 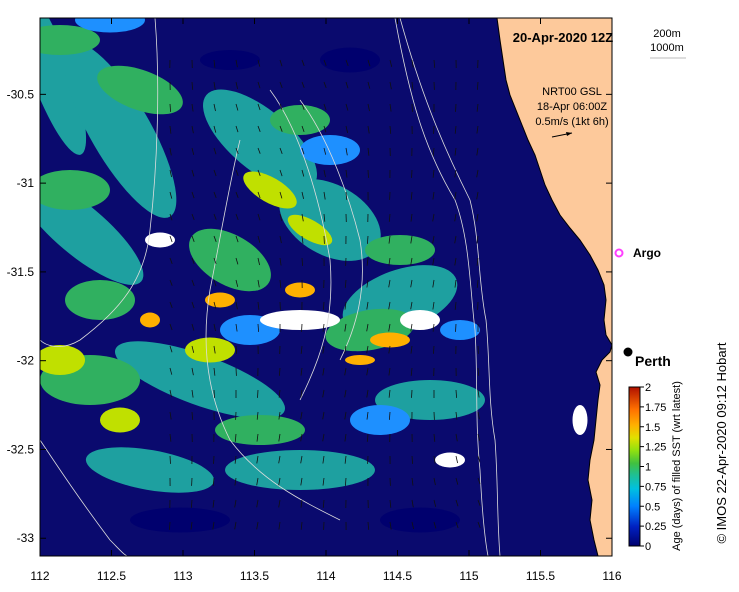 What do you see at coordinates (655, 527) in the screenshot?
I see `colorbar-tick-label: 0.25` at bounding box center [655, 527].